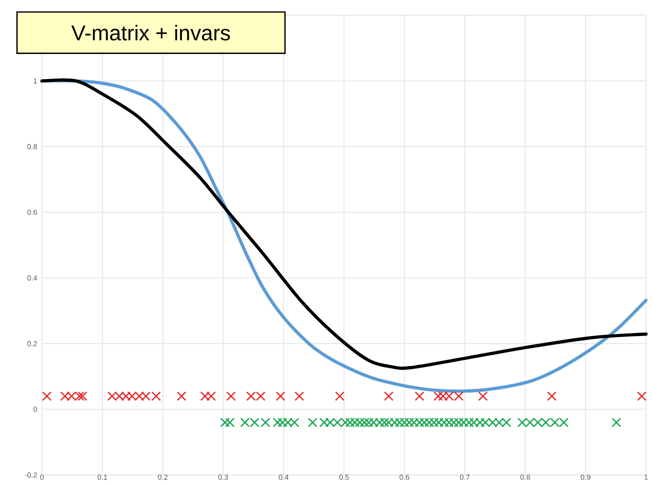 Image resolution: width=652 pixels, height=486 pixels. What do you see at coordinates (150, 32) in the screenshot?
I see `chart-title: V-matrix + invars` at bounding box center [150, 32].